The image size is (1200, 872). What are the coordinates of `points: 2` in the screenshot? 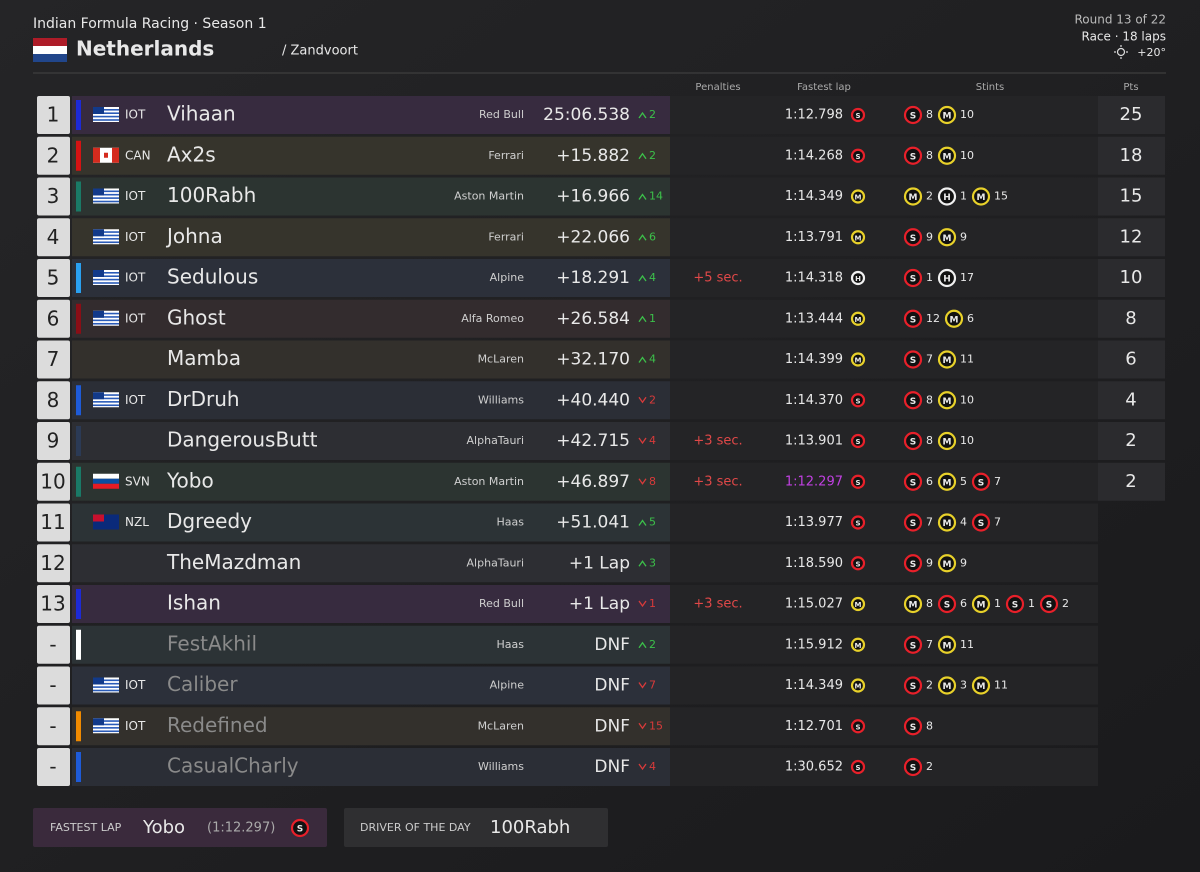 It's located at (1130, 481).